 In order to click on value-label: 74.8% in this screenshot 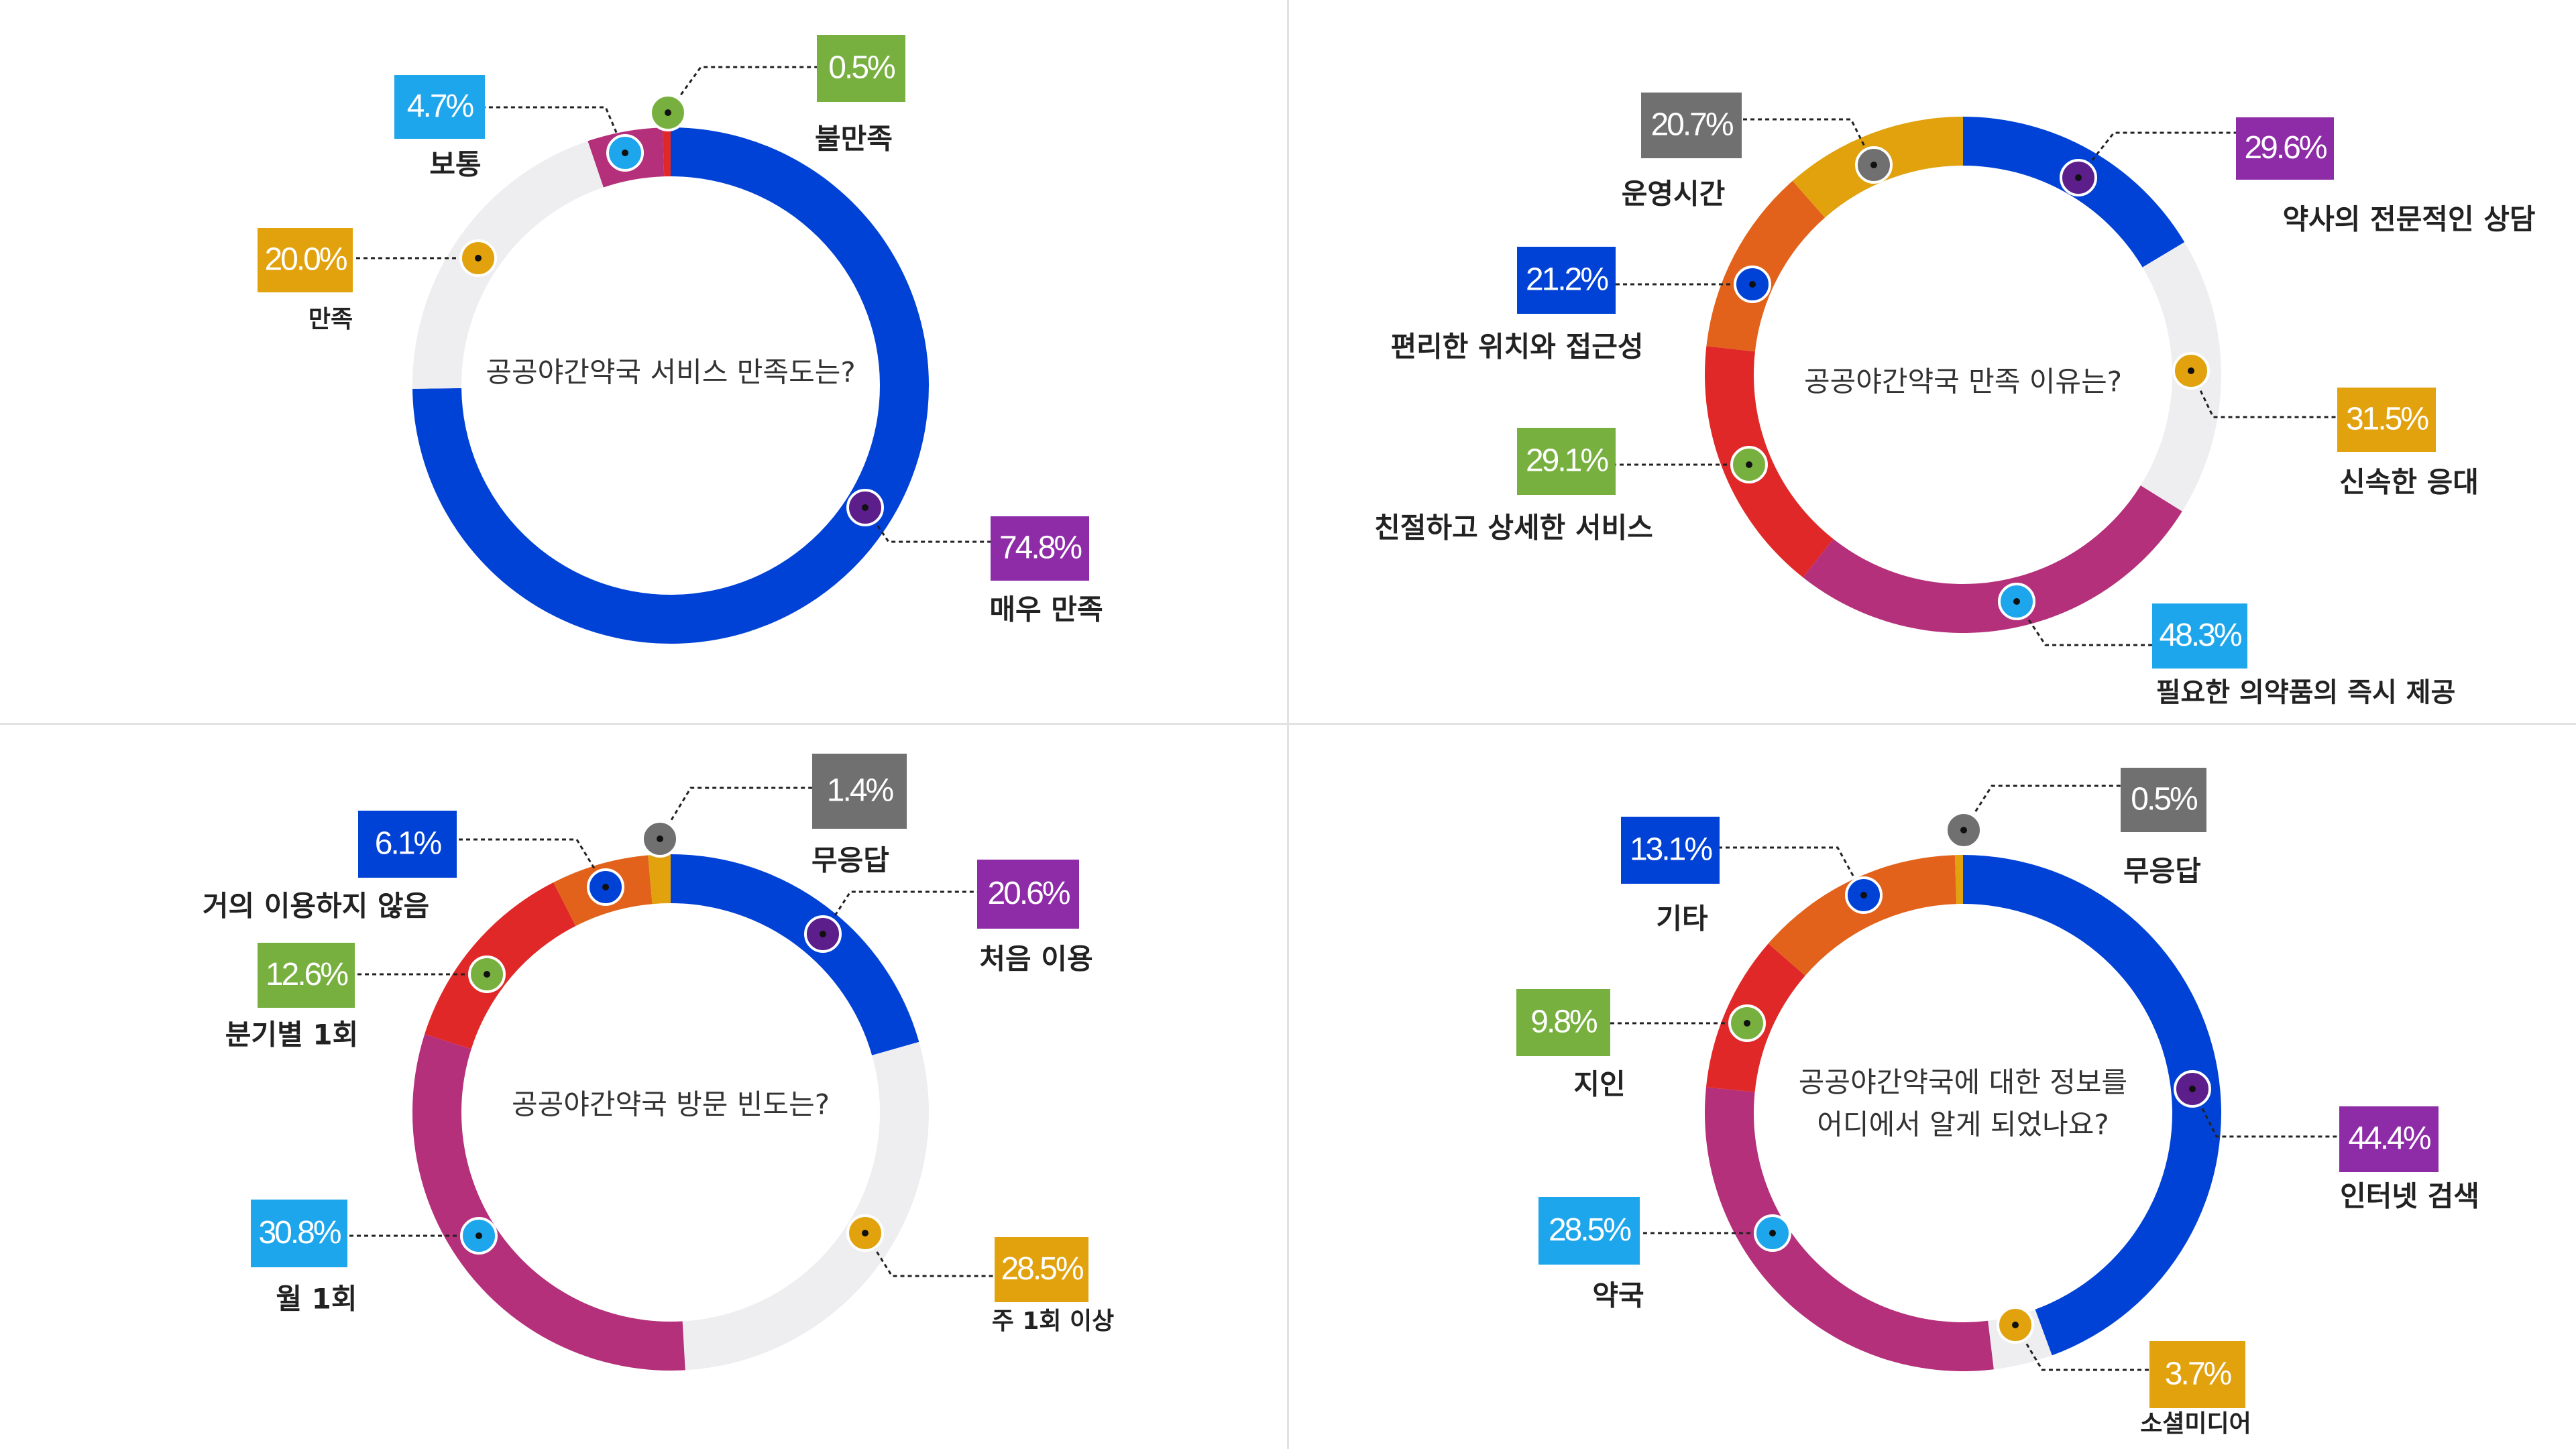, I will do `click(1040, 548)`.